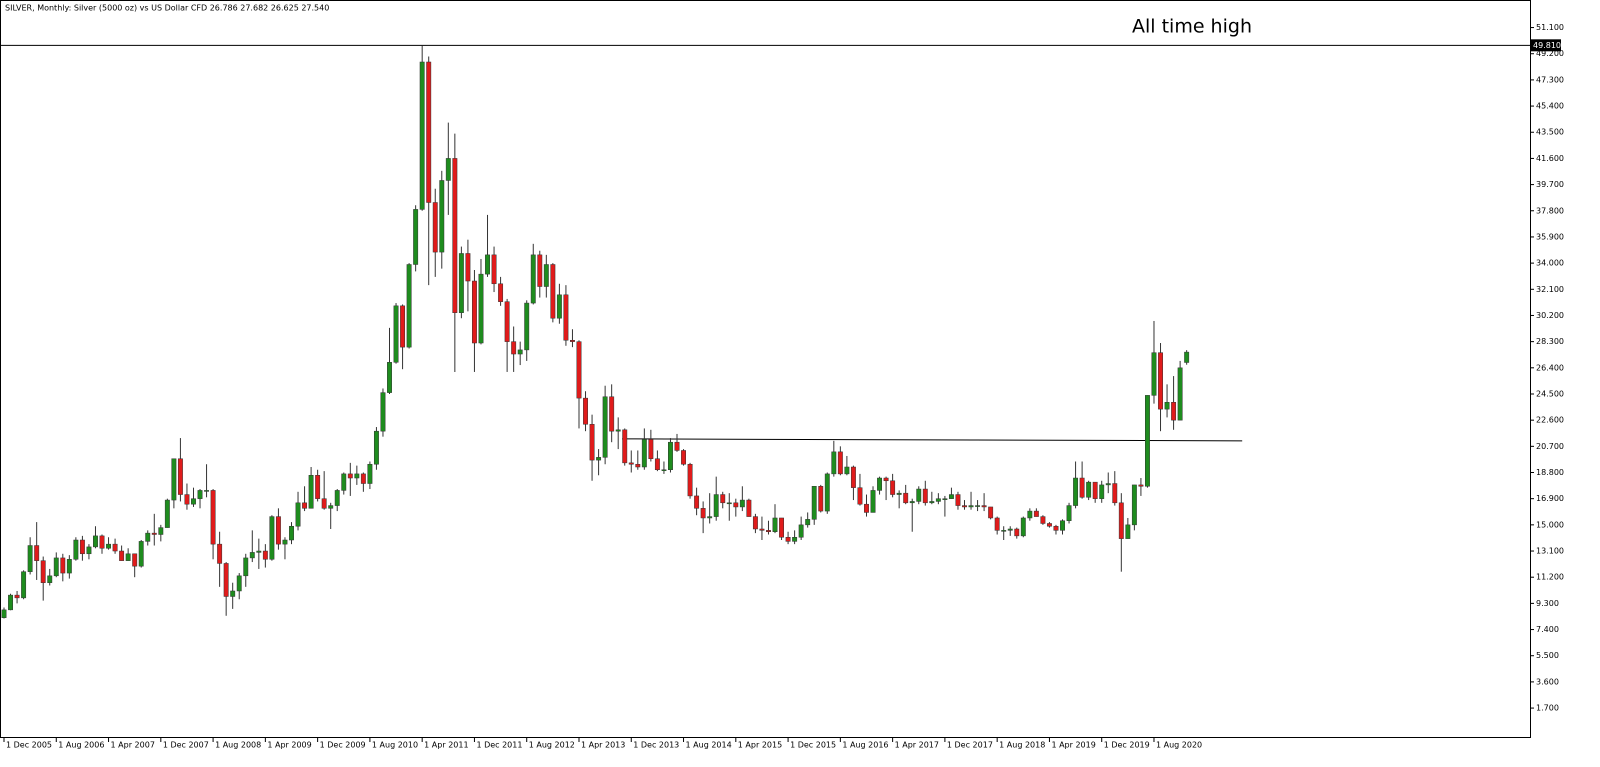 The image size is (1600, 767). I want to click on trendline, so click(932, 440).